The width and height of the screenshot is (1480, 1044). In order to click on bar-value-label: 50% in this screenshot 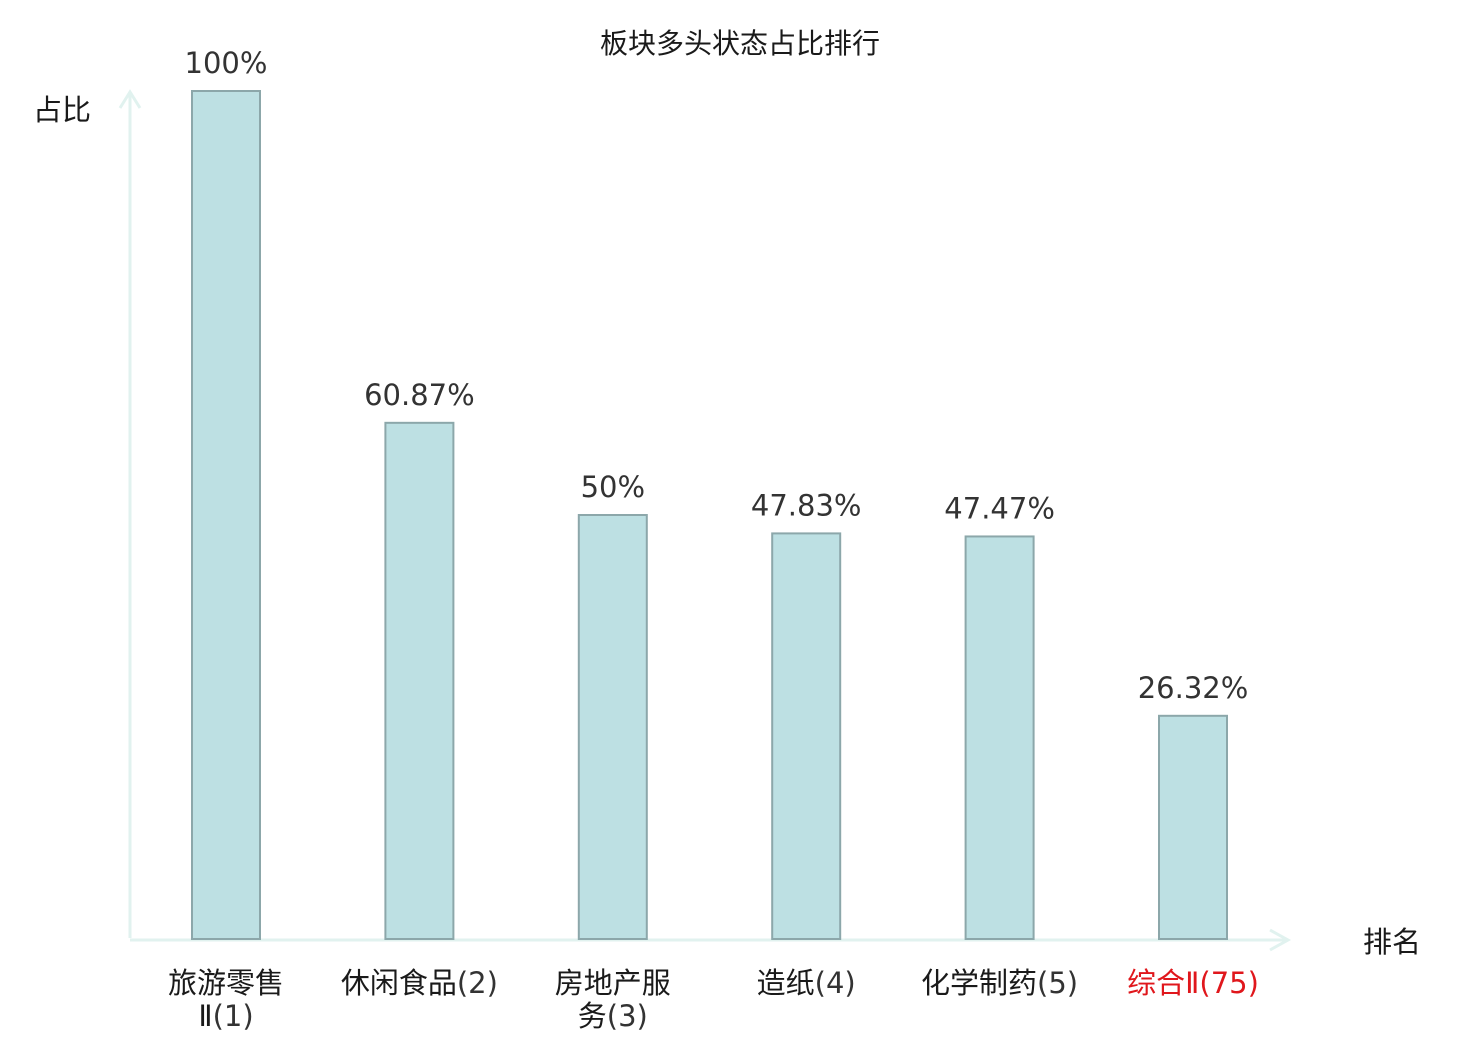, I will do `click(613, 487)`.